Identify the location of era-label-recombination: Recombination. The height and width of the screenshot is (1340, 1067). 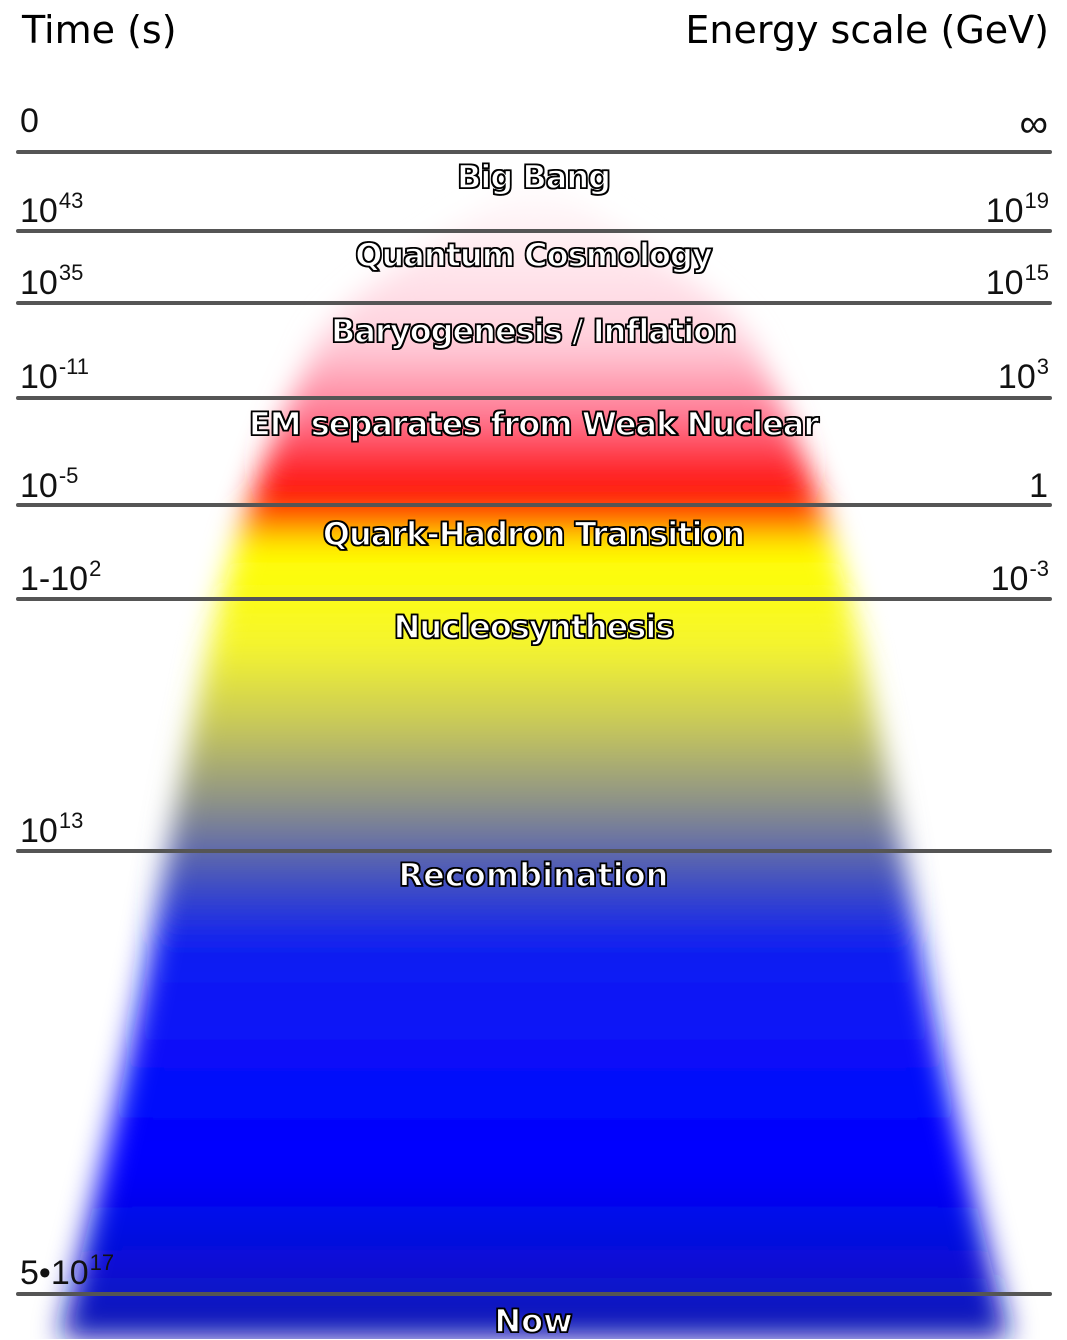
(533, 875).